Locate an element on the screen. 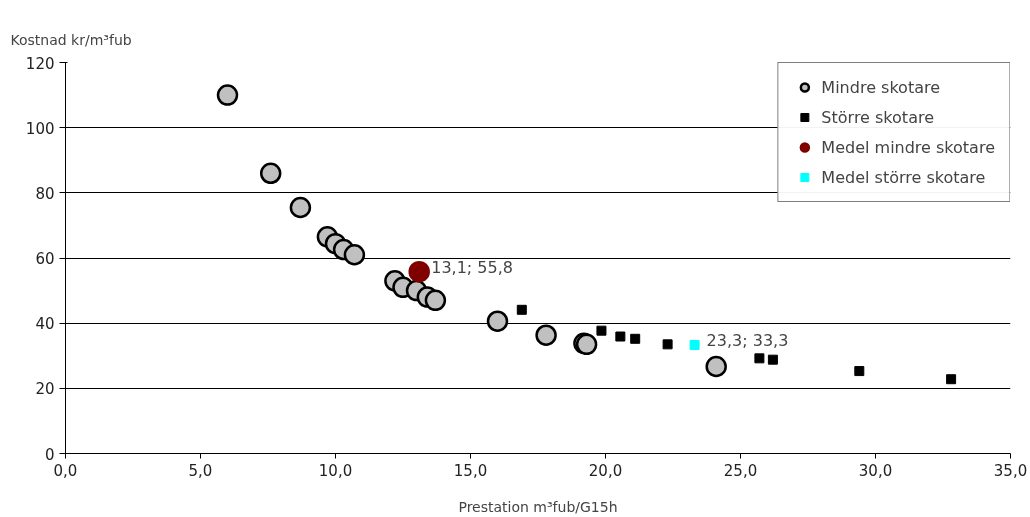 Image resolution: width=1030 pixels, height=517 pixels. legend-label: Medel mindre skotare is located at coordinates (908, 147).